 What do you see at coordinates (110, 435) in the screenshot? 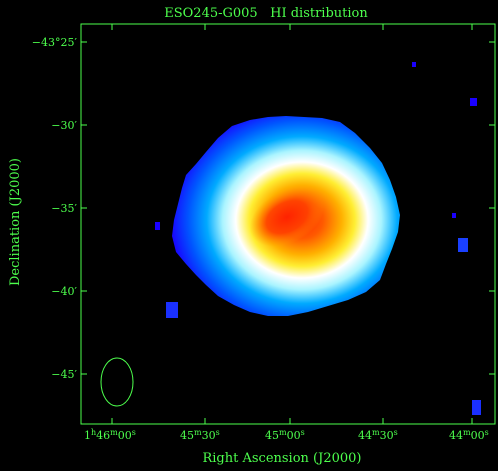
I see `x-tick-label: 1h46m00s` at bounding box center [110, 435].